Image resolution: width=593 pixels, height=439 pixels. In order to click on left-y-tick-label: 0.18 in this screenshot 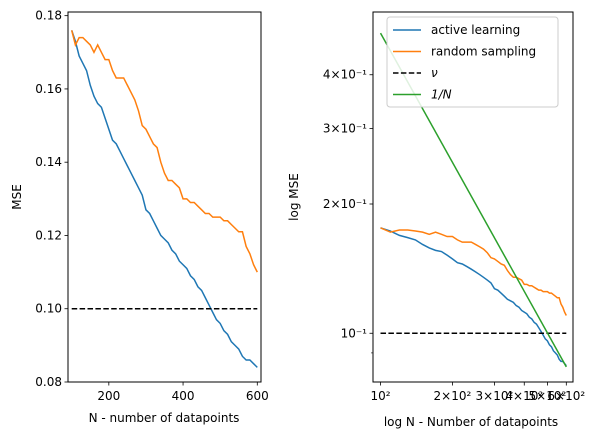, I will do `click(48, 16)`.